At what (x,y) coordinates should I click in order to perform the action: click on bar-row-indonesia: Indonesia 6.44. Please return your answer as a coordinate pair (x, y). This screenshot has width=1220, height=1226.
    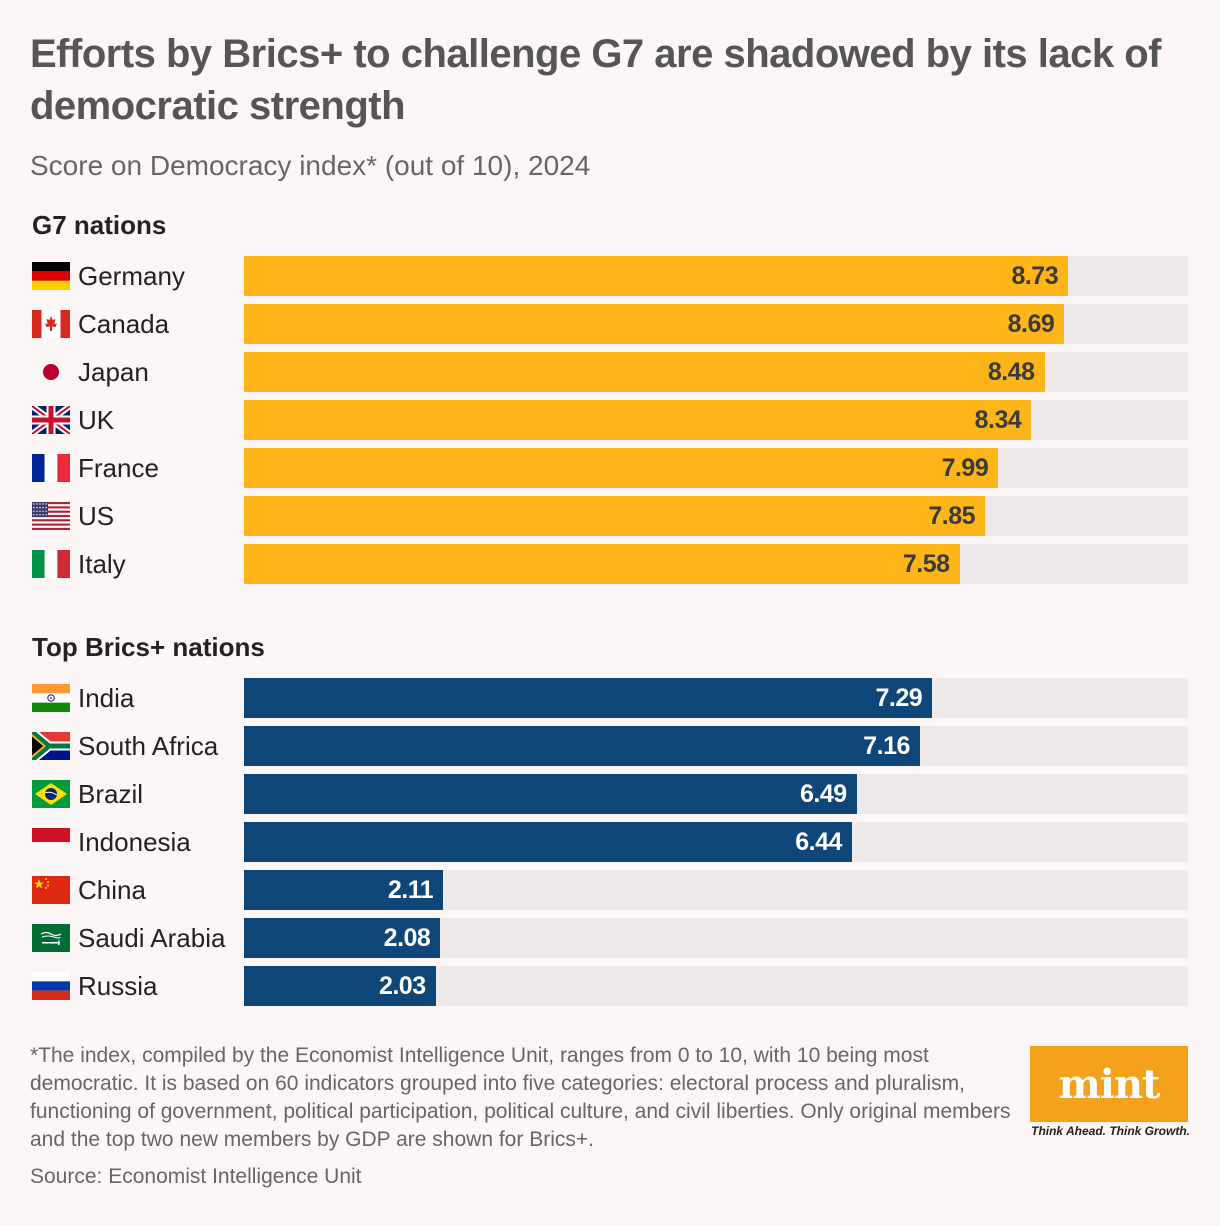
    Looking at the image, I should click on (610, 842).